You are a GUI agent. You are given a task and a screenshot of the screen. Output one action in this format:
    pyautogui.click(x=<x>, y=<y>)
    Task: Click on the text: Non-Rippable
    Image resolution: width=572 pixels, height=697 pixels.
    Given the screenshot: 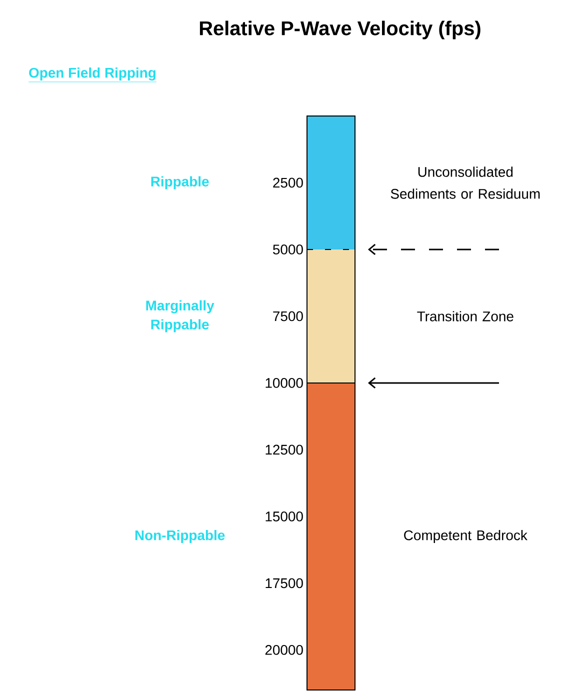 What is the action you would take?
    pyautogui.click(x=180, y=536)
    